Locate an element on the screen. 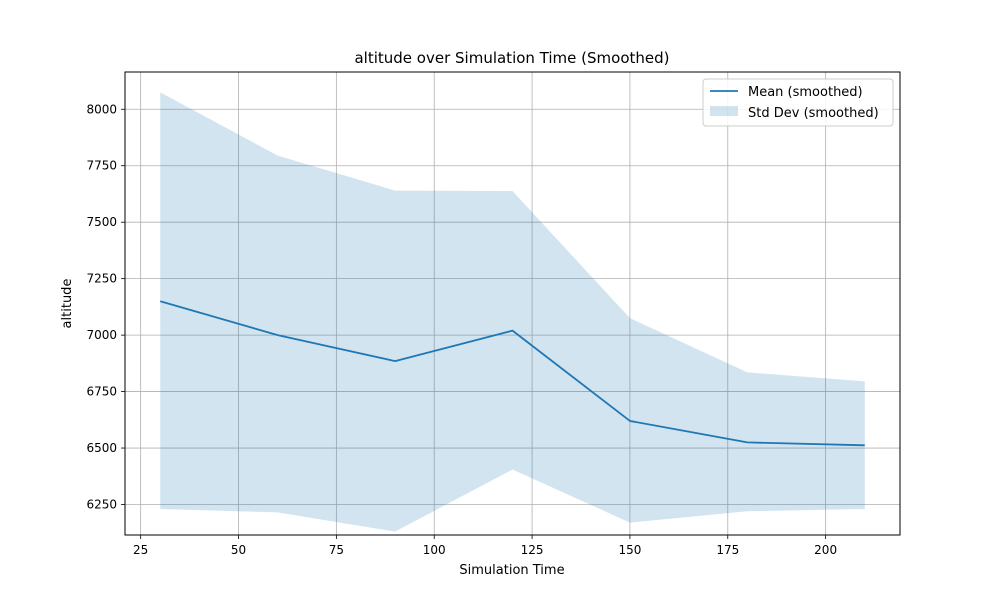  chart-title: altitude over Simulation Time (Smoothed) is located at coordinates (511, 58).